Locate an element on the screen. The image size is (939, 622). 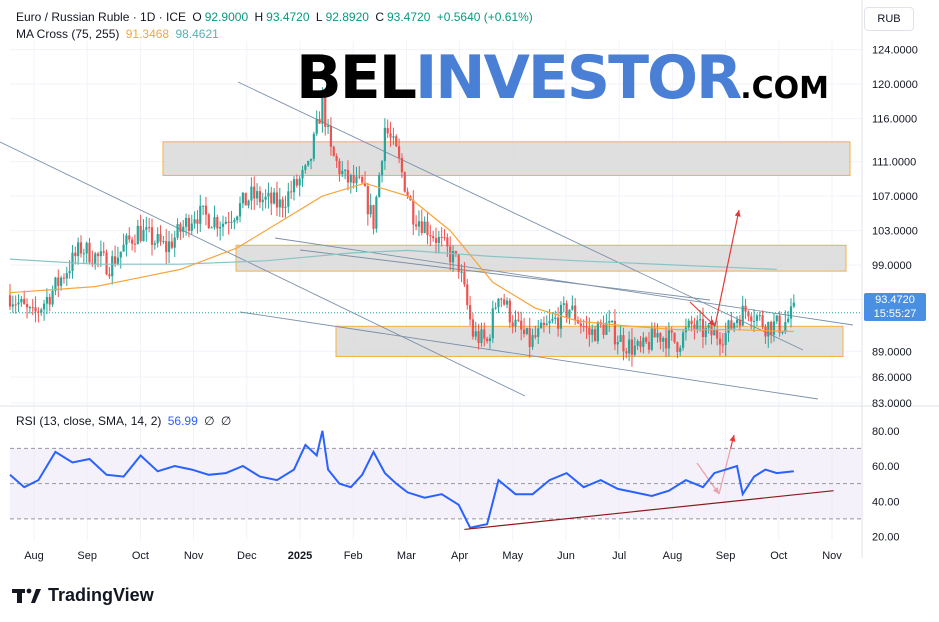
ma-label: MA Cross (75, 255) is located at coordinates (68, 34).